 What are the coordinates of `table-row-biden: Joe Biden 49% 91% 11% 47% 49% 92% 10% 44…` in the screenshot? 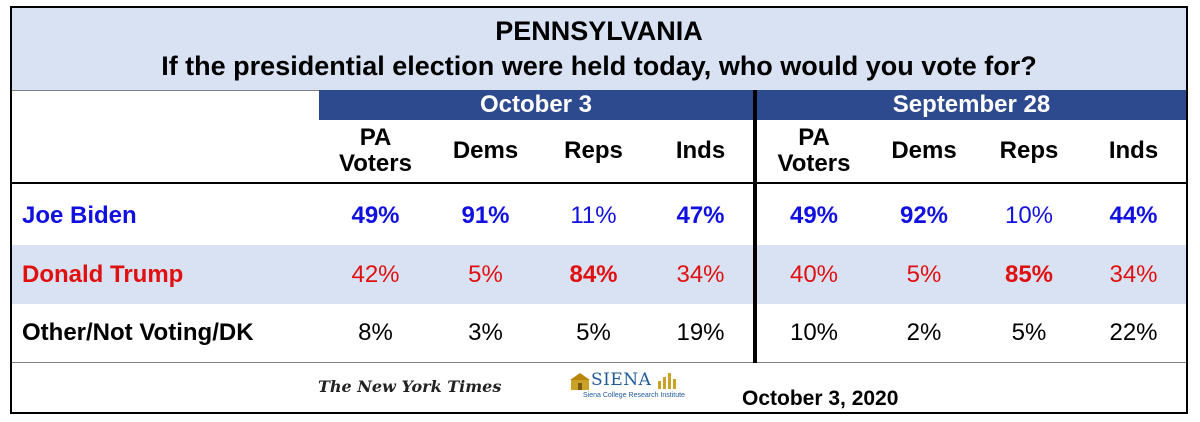 It's located at (599, 215).